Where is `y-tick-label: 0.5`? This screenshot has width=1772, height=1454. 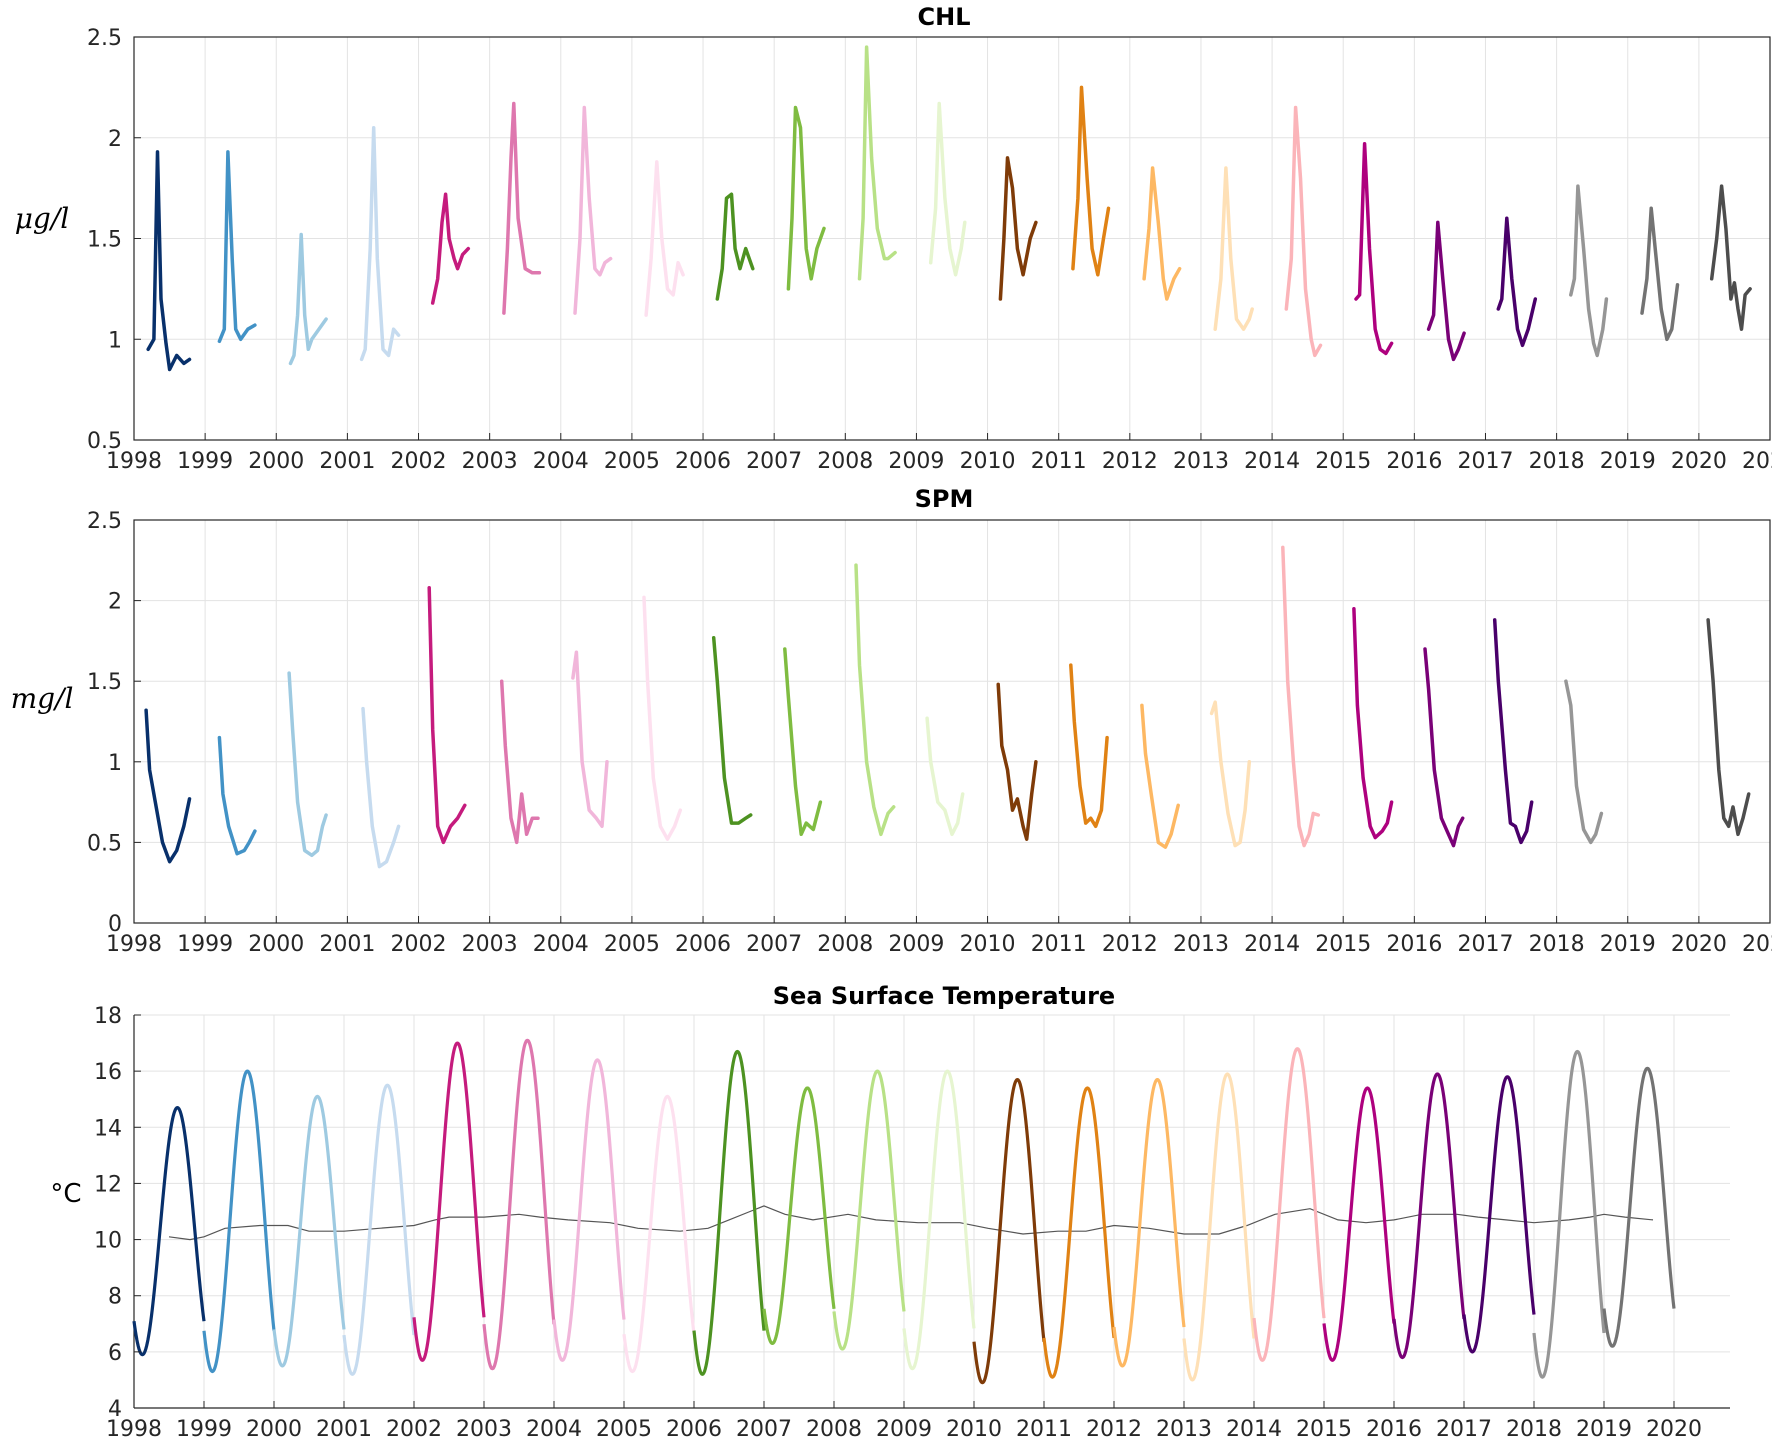 y-tick-label: 0.5 is located at coordinates (104, 441).